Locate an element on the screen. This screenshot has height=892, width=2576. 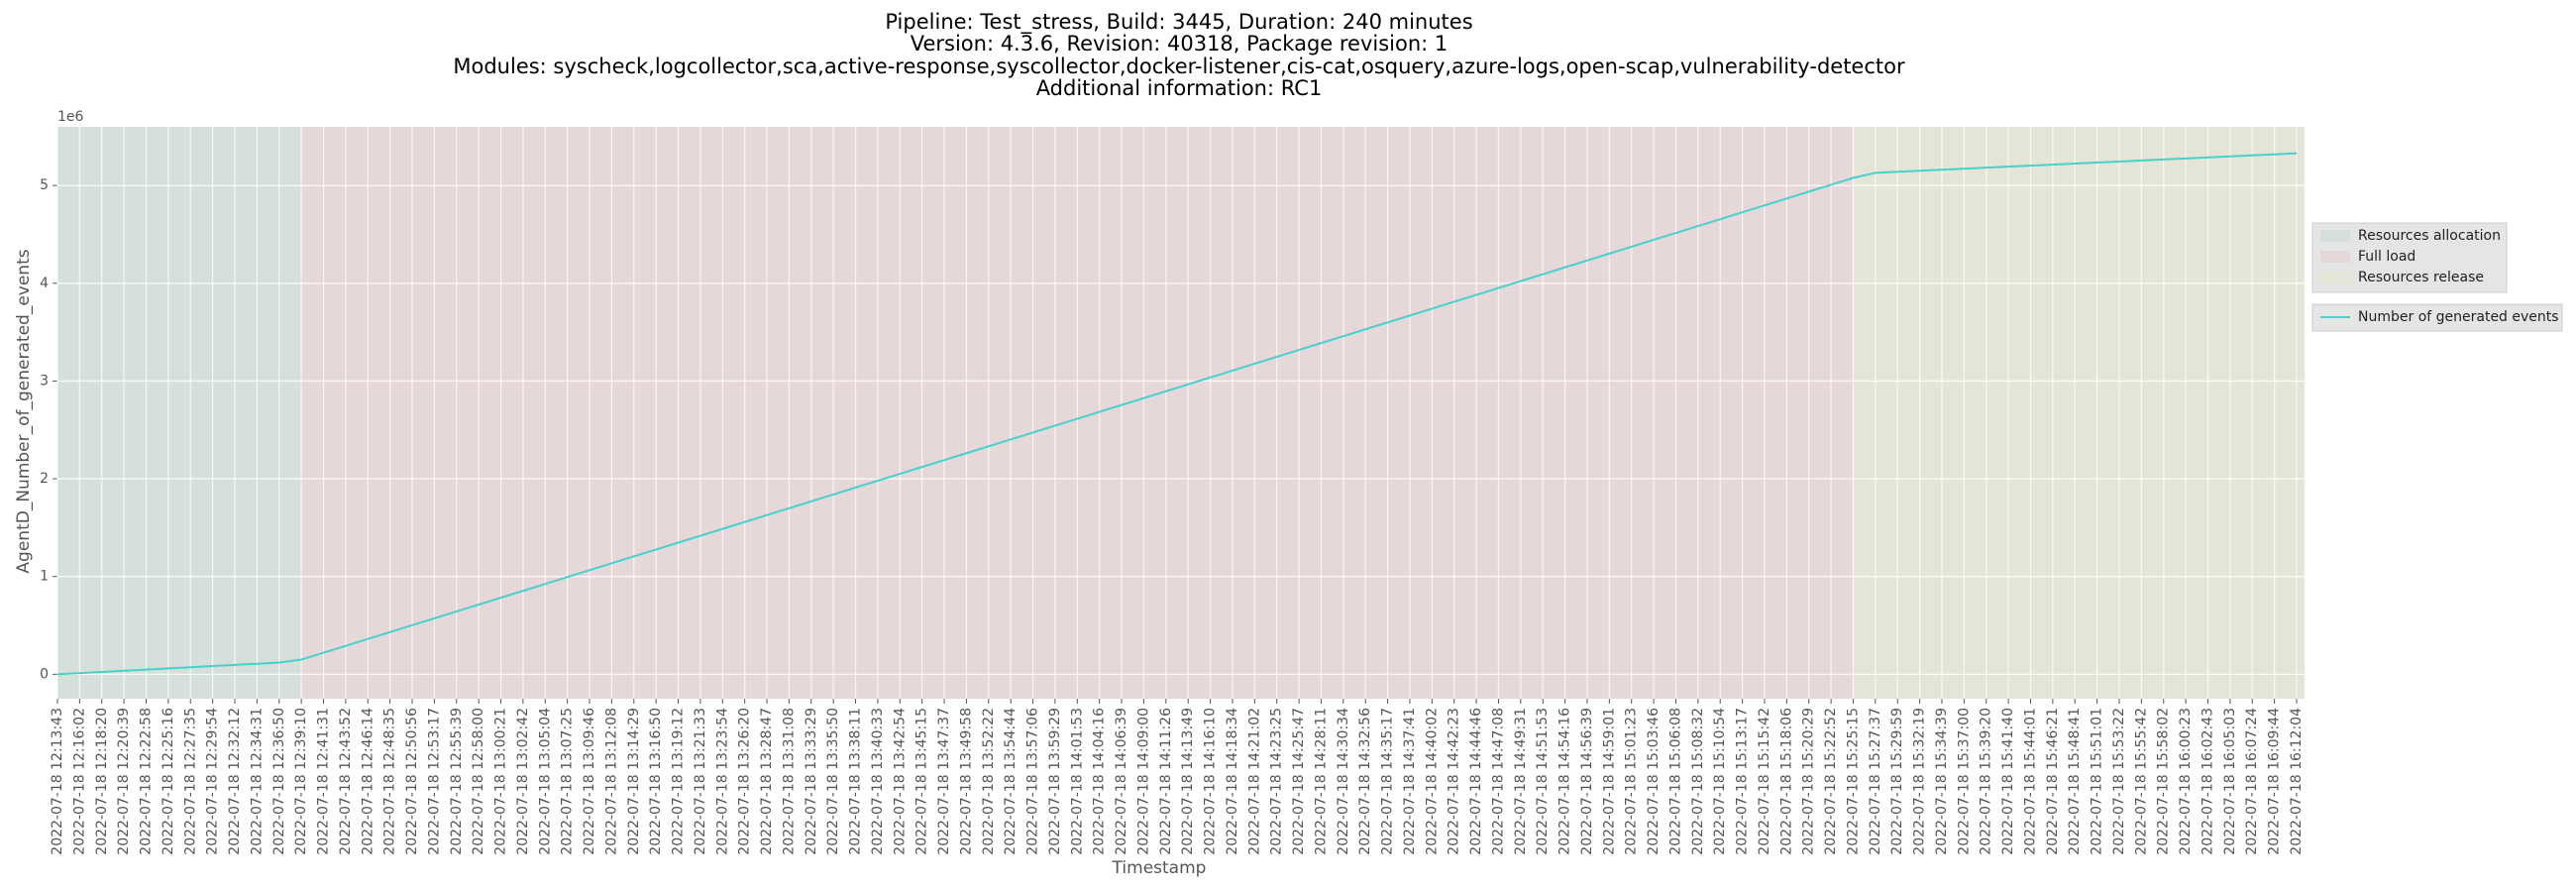
y-axis-label: AgentD_Number_of_generated_events is located at coordinates (24, 411).